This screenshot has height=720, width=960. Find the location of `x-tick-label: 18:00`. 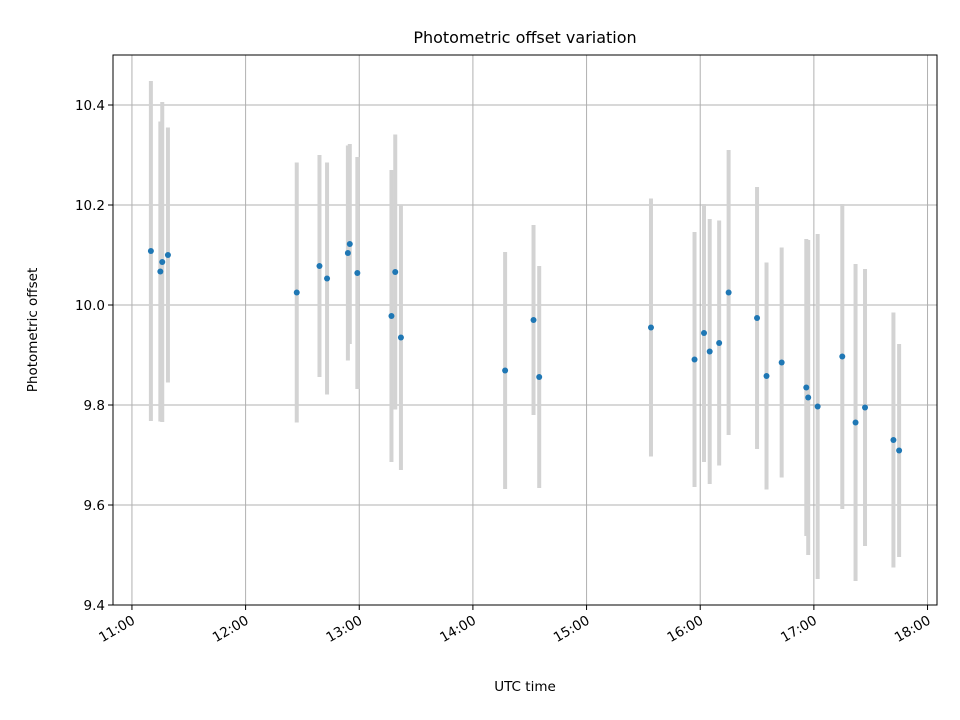

x-tick-label: 18:00 is located at coordinates (913, 629).